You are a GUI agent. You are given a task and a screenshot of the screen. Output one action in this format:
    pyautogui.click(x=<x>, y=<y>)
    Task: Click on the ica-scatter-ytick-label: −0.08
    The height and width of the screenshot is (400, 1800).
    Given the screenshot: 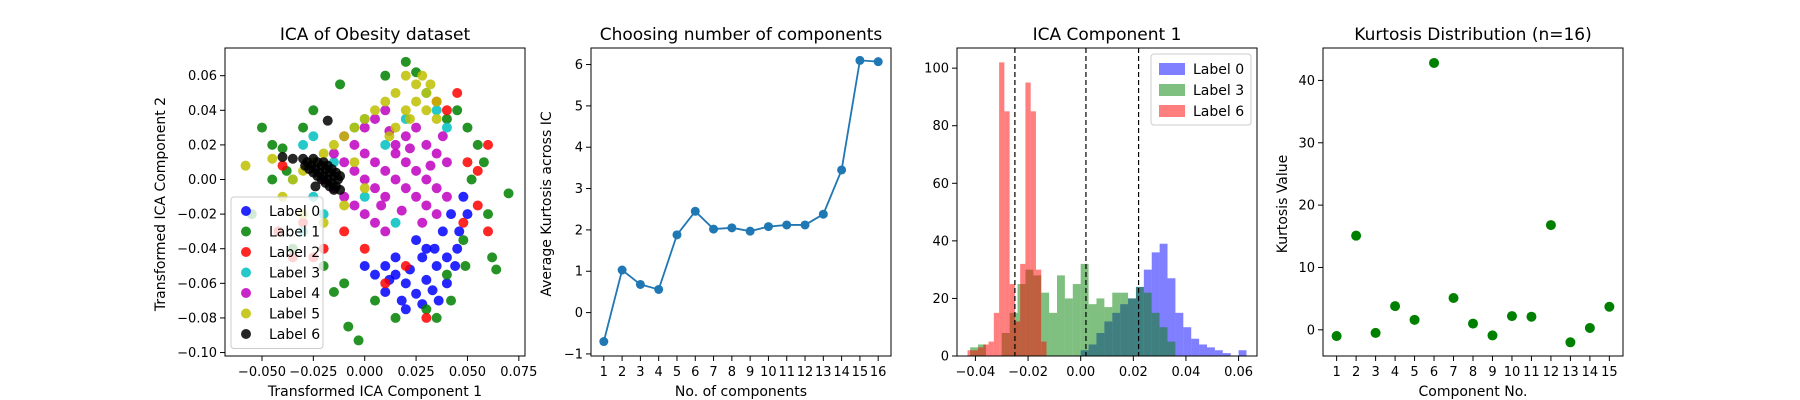 What is the action you would take?
    pyautogui.click(x=197, y=318)
    